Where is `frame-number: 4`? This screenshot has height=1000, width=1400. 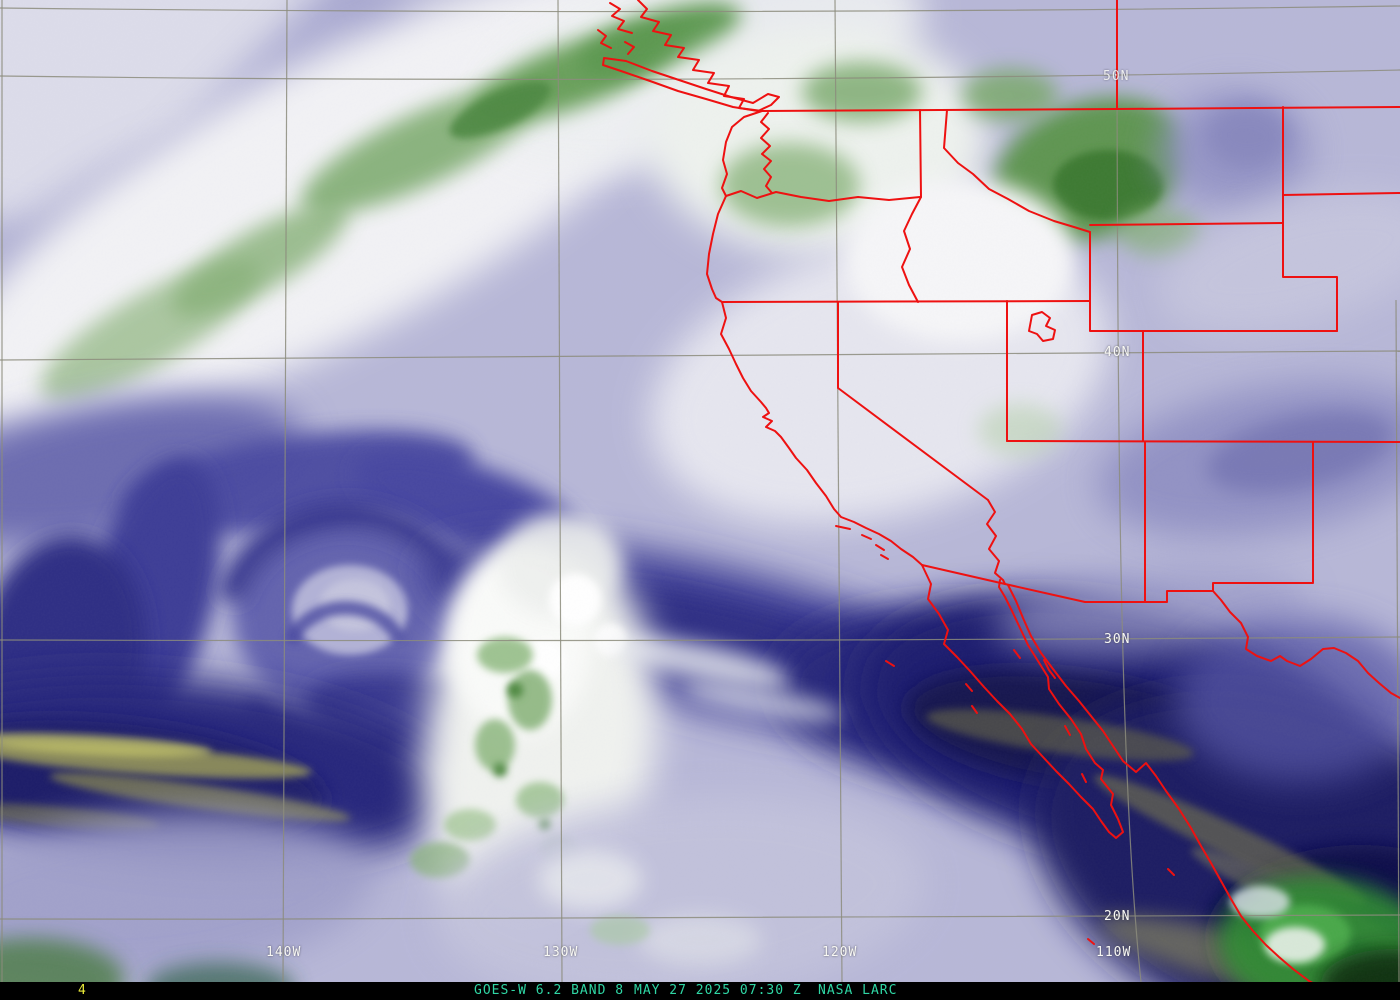 frame-number: 4 is located at coordinates (82, 990).